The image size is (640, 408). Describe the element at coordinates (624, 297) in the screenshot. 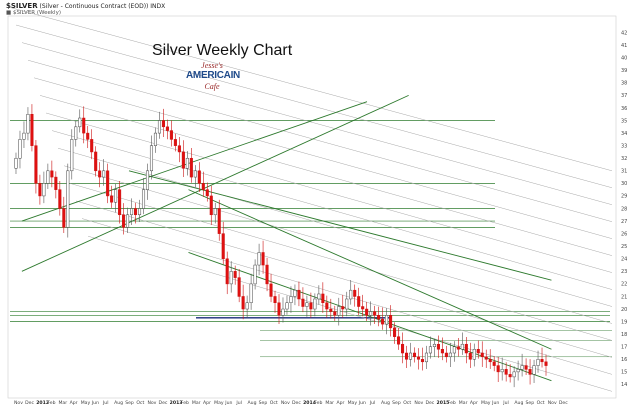

I see `price-tick-label: 21` at that location.